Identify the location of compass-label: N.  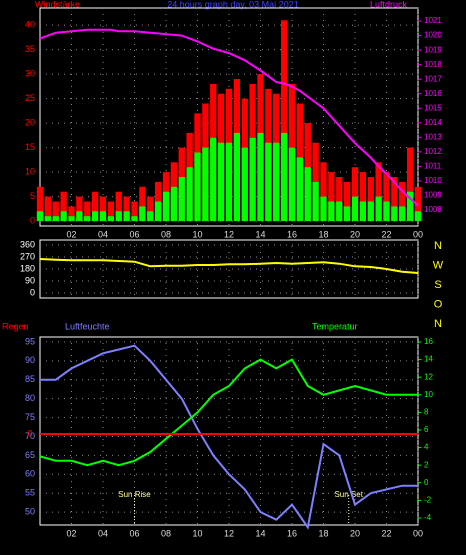
(438, 246).